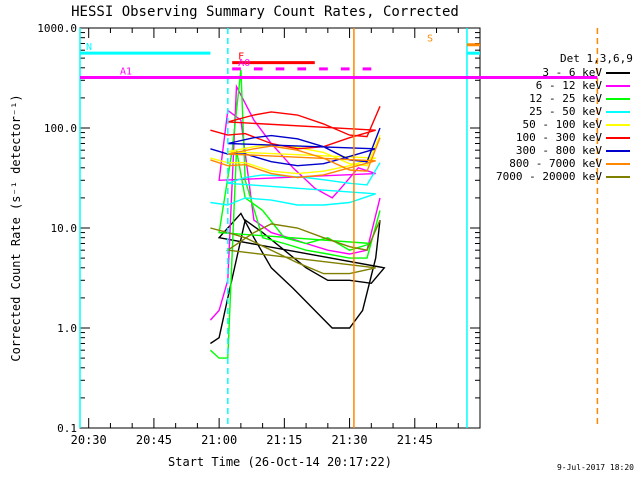  Describe the element at coordinates (67, 428) in the screenshot. I see `y-tick-label: 0.1` at that location.